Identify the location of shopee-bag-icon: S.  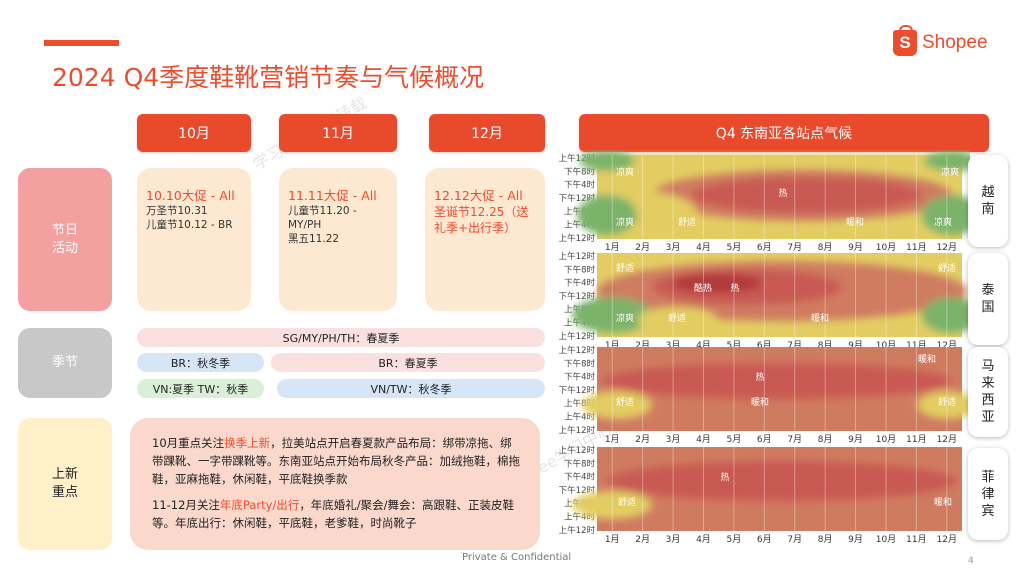
(905, 40).